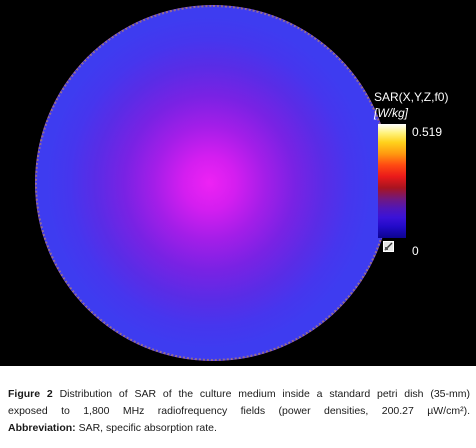 The image size is (476, 448). Describe the element at coordinates (391, 113) in the screenshot. I see `colorbar-unit: [W/kg]` at that location.